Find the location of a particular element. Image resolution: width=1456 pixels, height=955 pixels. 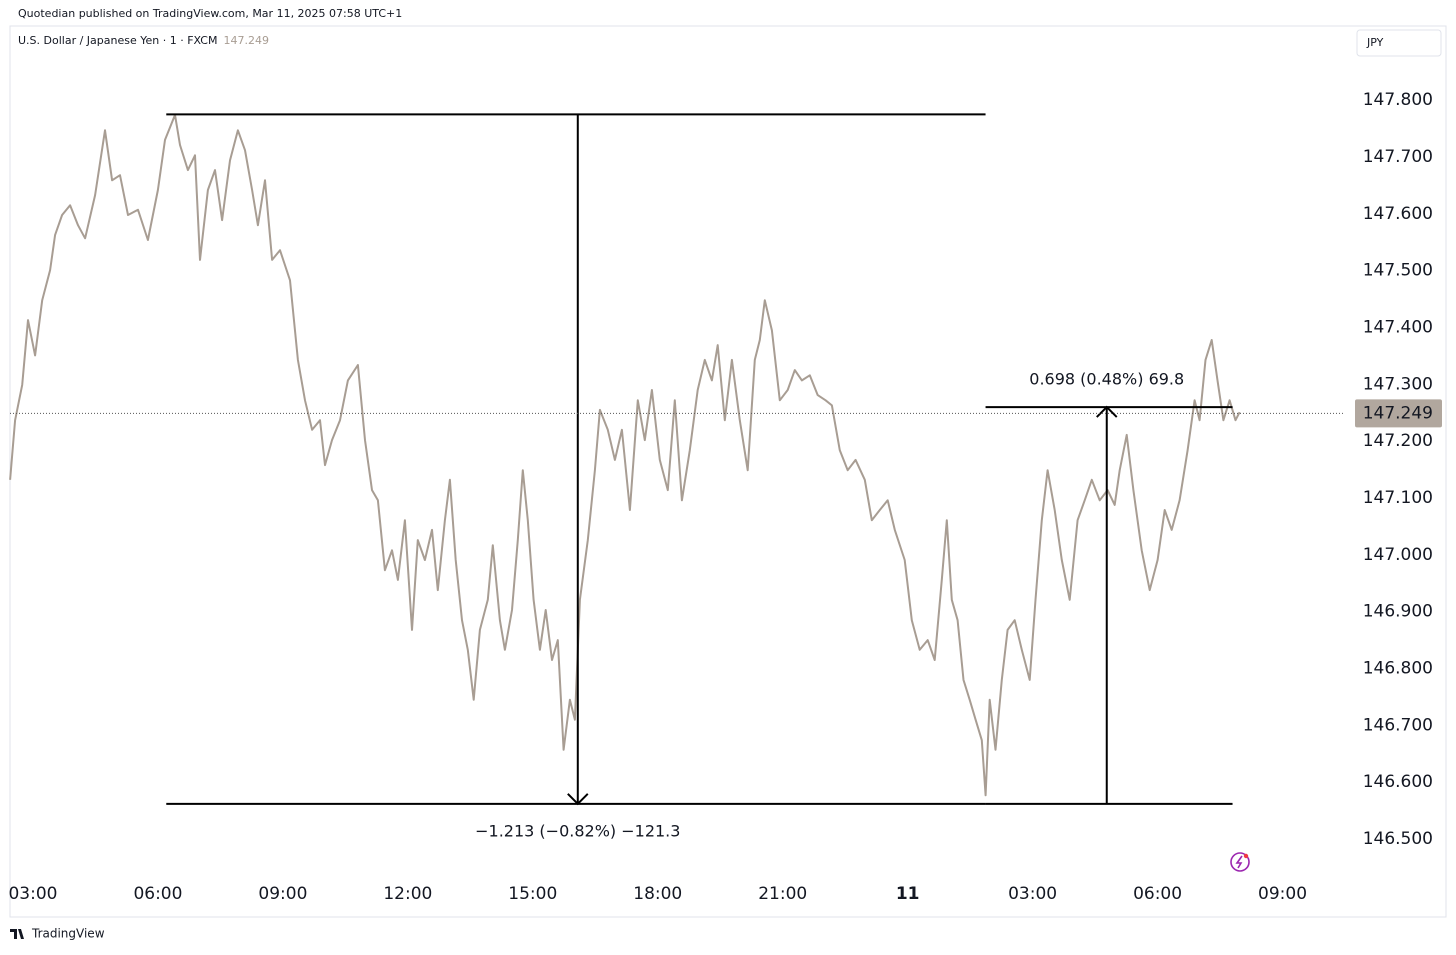

measure-label: −1.213 (−0.82%) −121.3 is located at coordinates (577, 830).